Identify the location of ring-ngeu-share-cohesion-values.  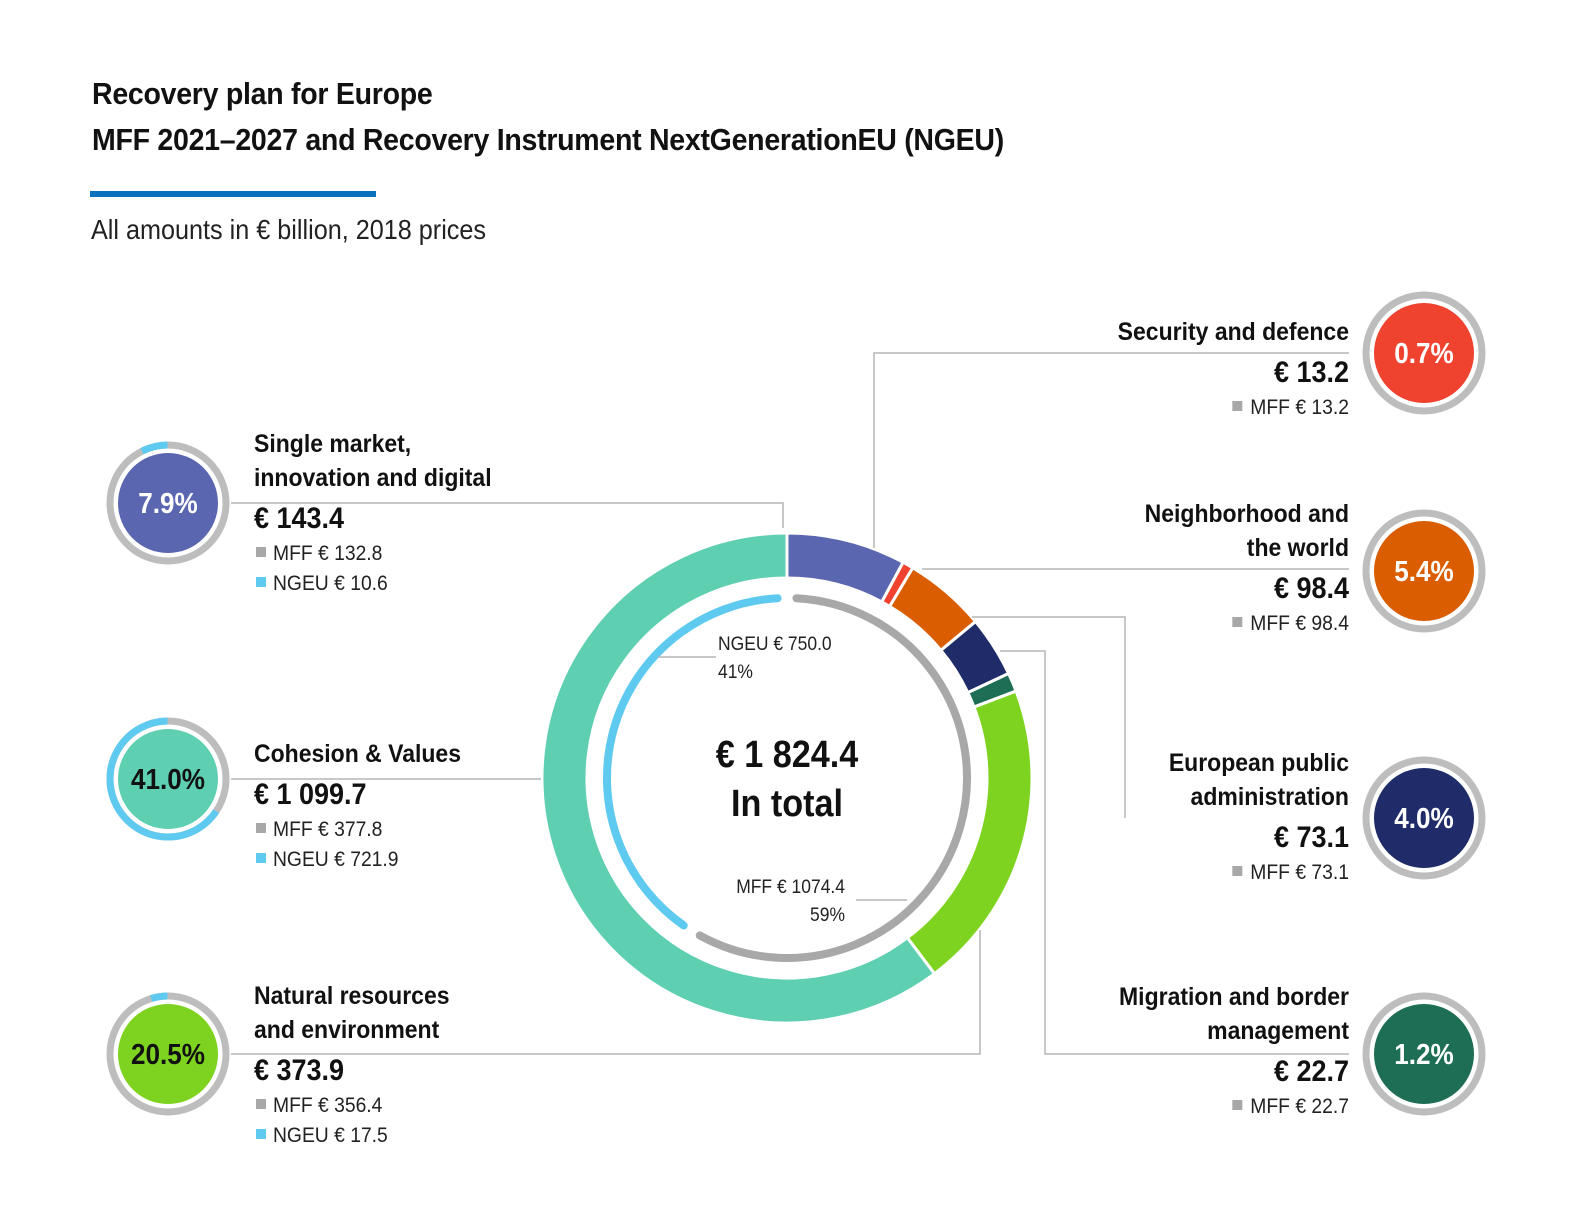
(163, 779).